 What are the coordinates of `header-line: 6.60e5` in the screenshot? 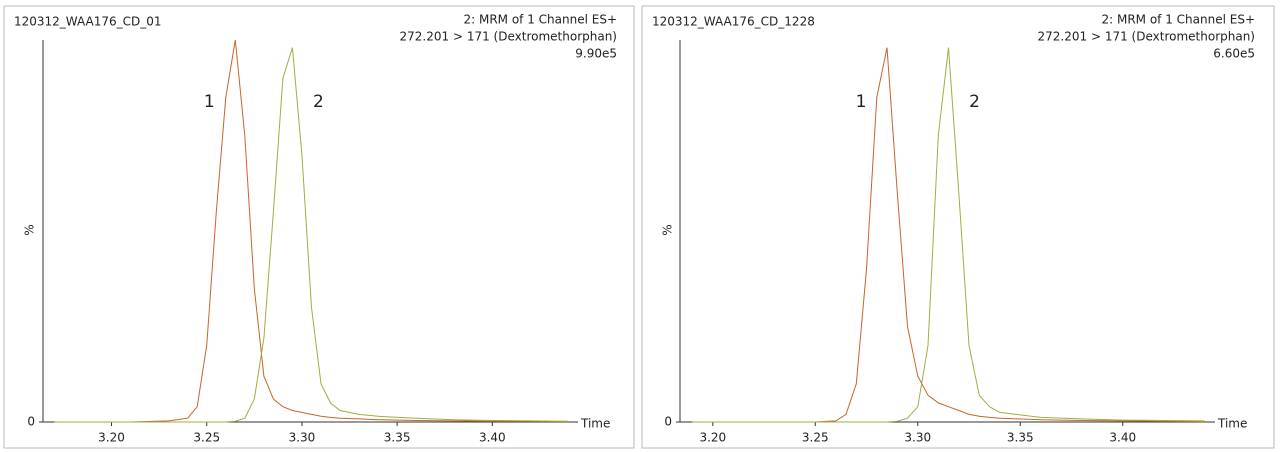 It's located at (1234, 54).